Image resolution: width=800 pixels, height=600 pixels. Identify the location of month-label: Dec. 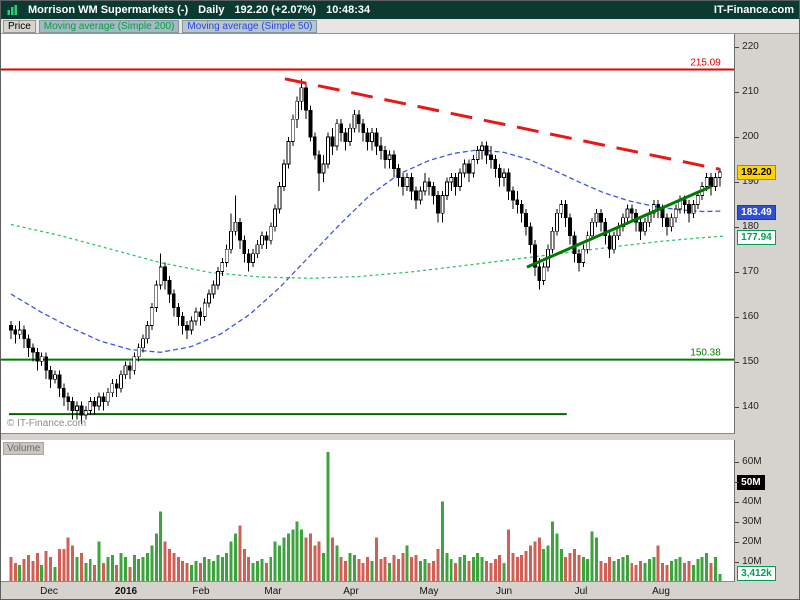
(49, 591).